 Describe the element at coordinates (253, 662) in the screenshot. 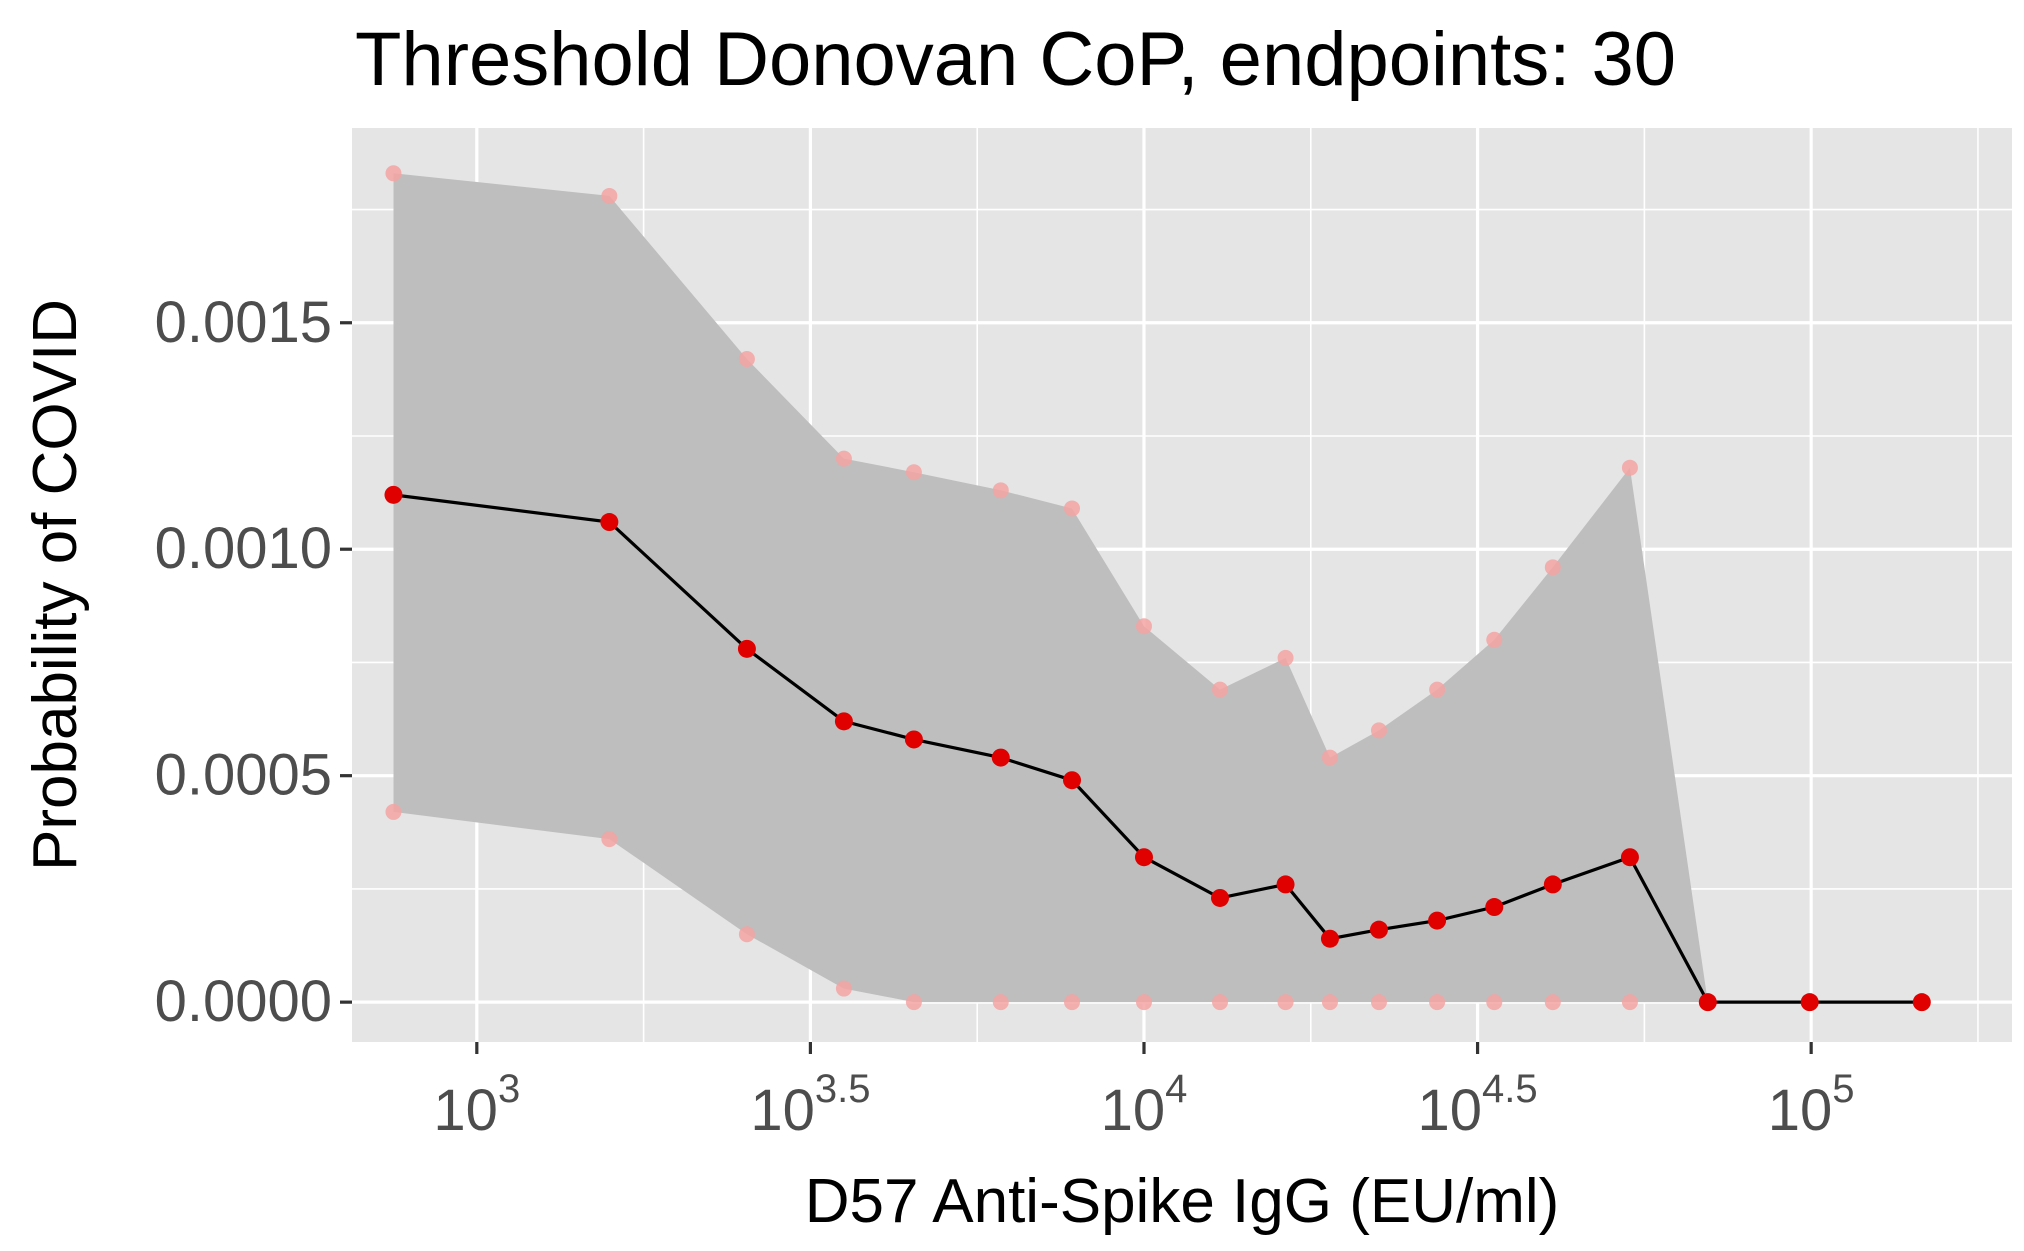

I see `y-axis: 0.0000 0.0005 0.0010 0.0015` at that location.